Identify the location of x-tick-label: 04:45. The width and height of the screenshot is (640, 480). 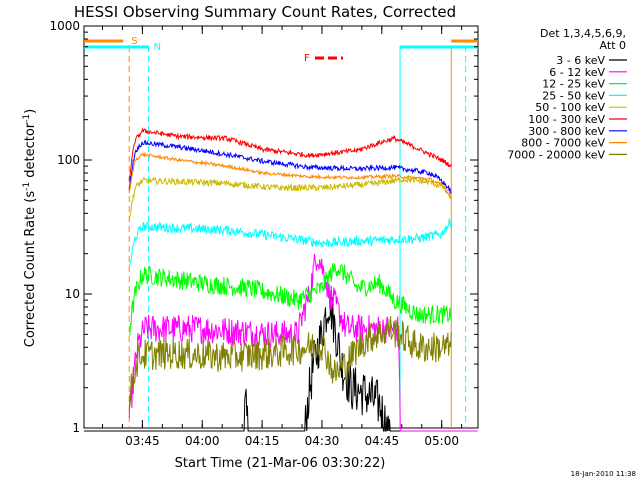
(382, 441).